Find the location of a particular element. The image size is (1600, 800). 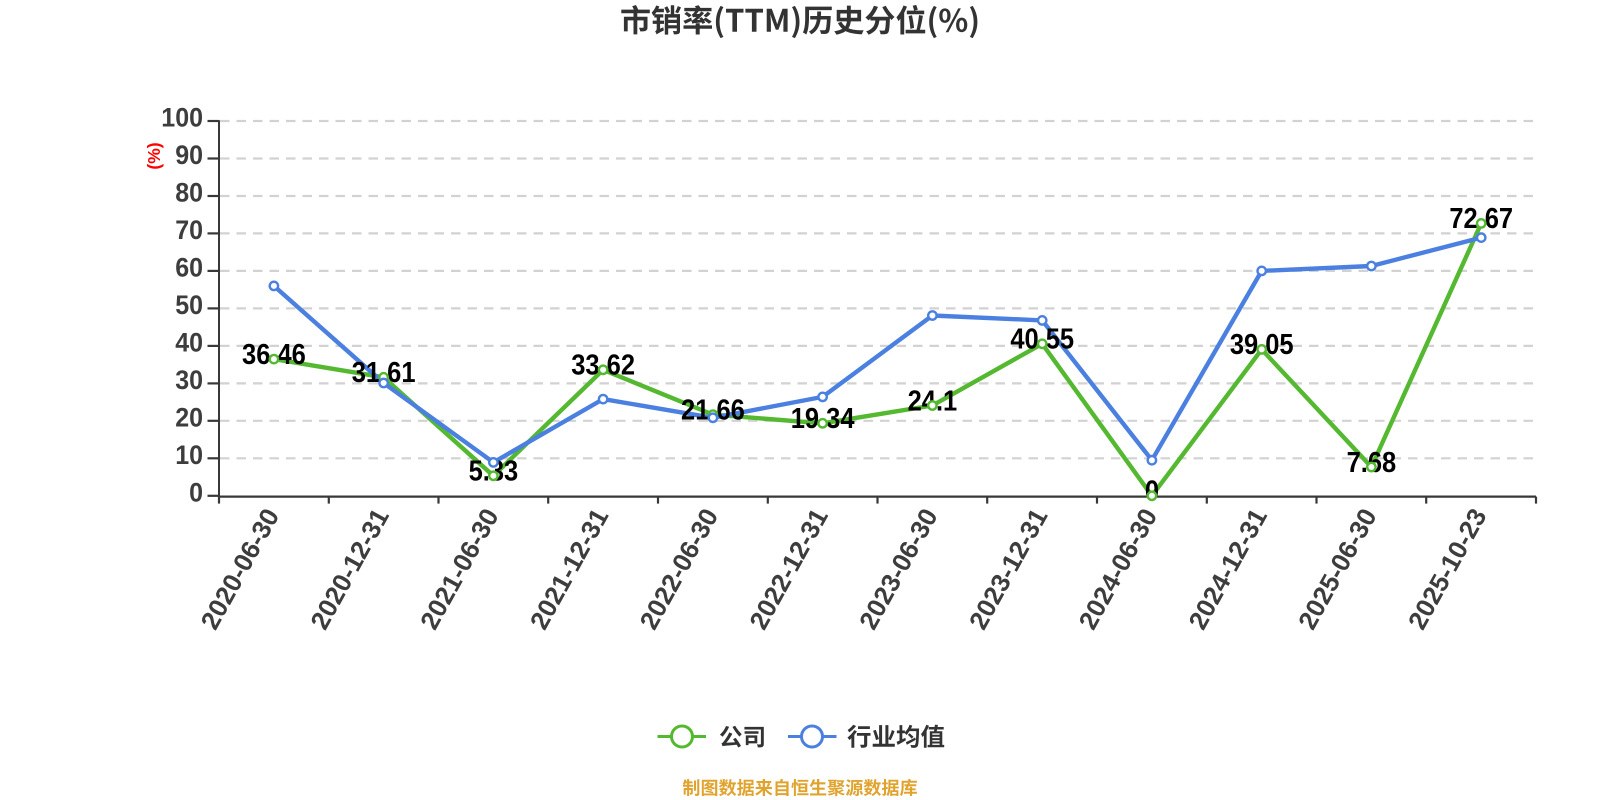

svg-text: 10 is located at coordinates (189, 455).